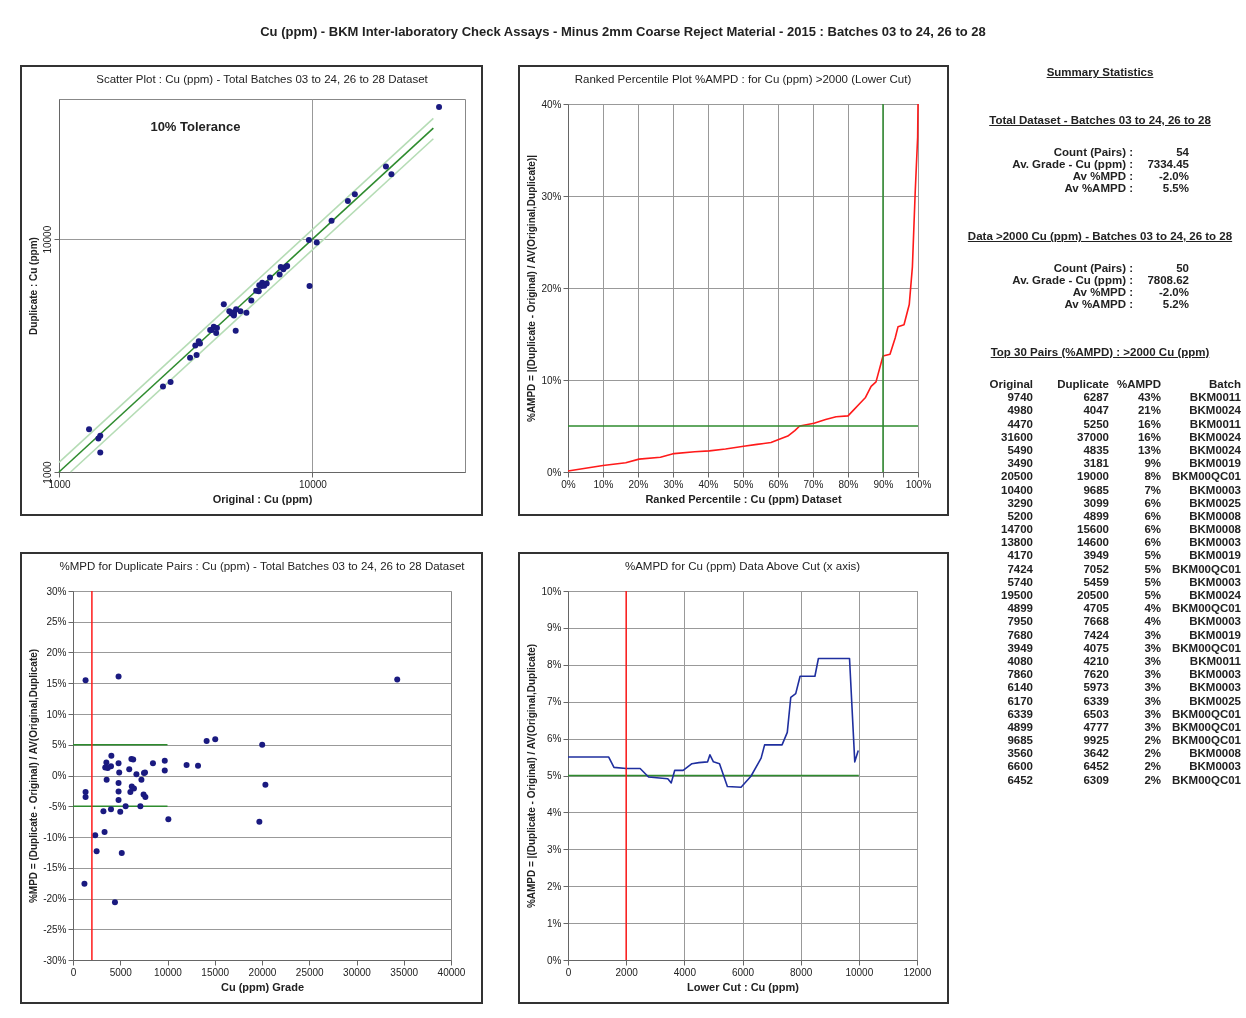 This screenshot has height=1018, width=1246. Describe the element at coordinates (1016, 436) in the screenshot. I see `text: 31600` at that location.